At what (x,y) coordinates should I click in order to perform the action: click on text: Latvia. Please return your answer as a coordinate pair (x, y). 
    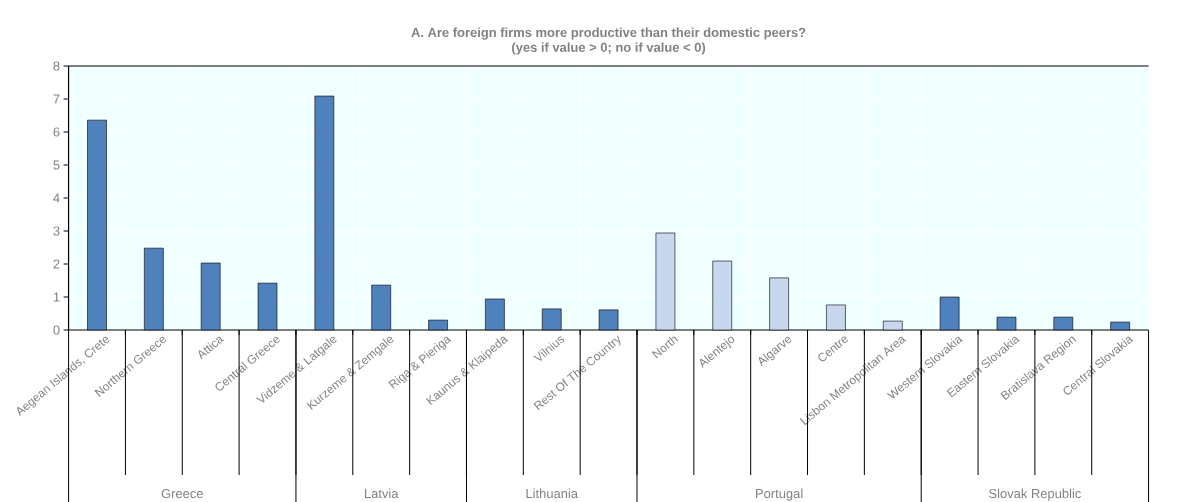
    Looking at the image, I should click on (381, 493).